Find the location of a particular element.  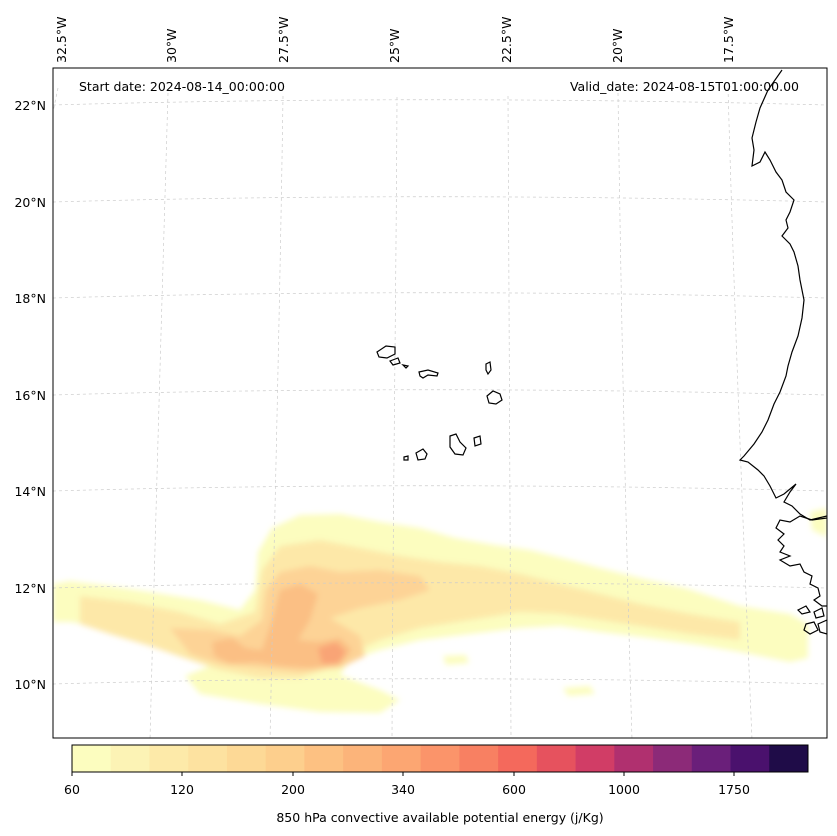

lat-label: 20°N is located at coordinates (30, 202).